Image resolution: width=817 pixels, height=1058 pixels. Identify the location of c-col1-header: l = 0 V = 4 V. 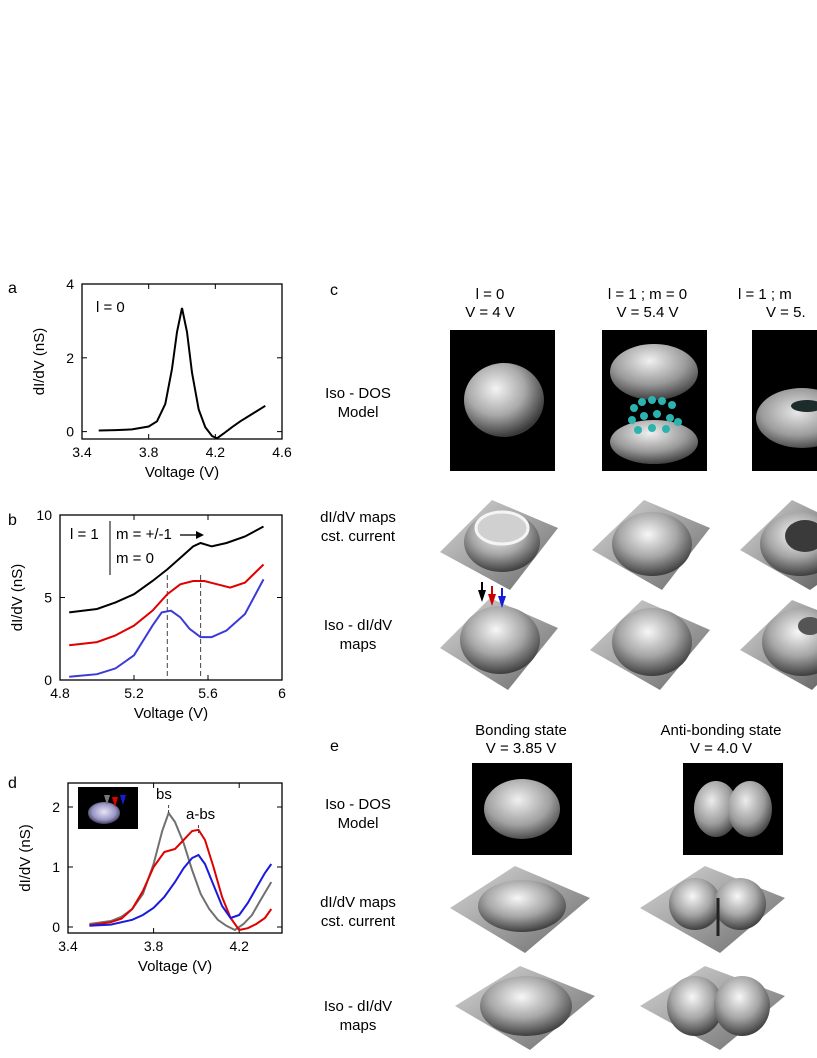
(490, 304).